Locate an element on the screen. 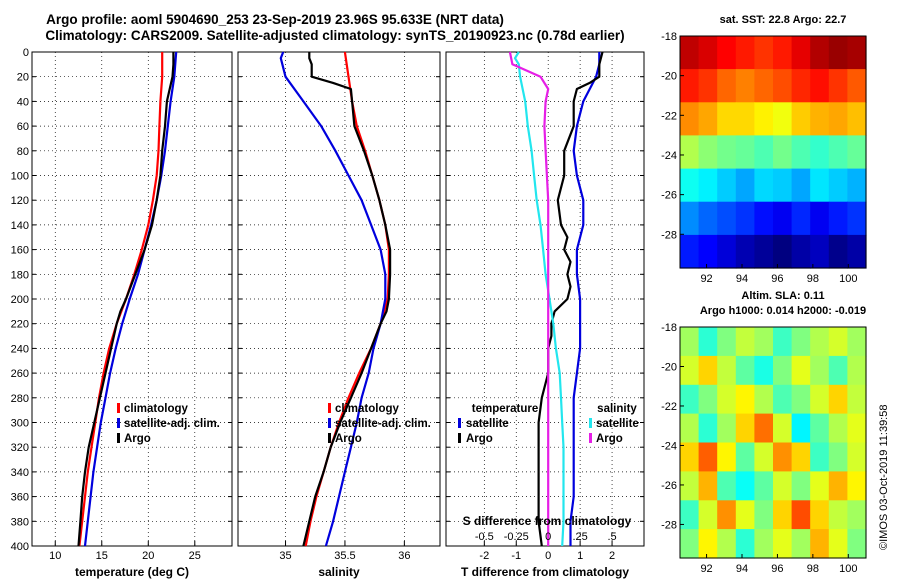 Image resolution: width=900 pixels, height=580 pixels. x-tick-label: 10 is located at coordinates (55, 556).